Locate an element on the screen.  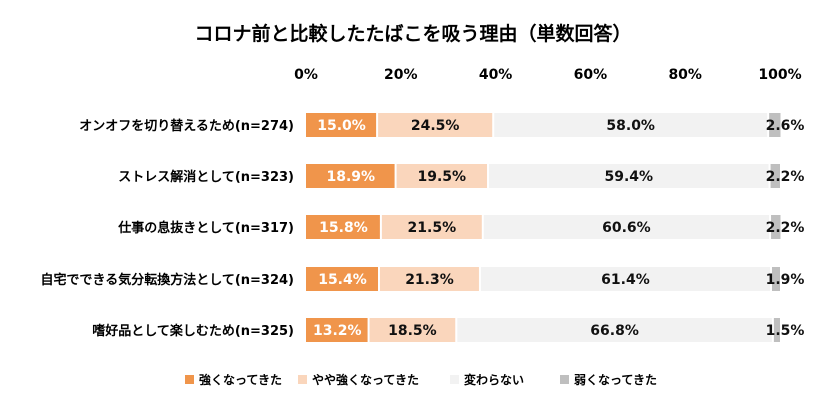
chart-title: コロナ前と比較したたばこを吸う理由（単数回答） is located at coordinates (412, 33).